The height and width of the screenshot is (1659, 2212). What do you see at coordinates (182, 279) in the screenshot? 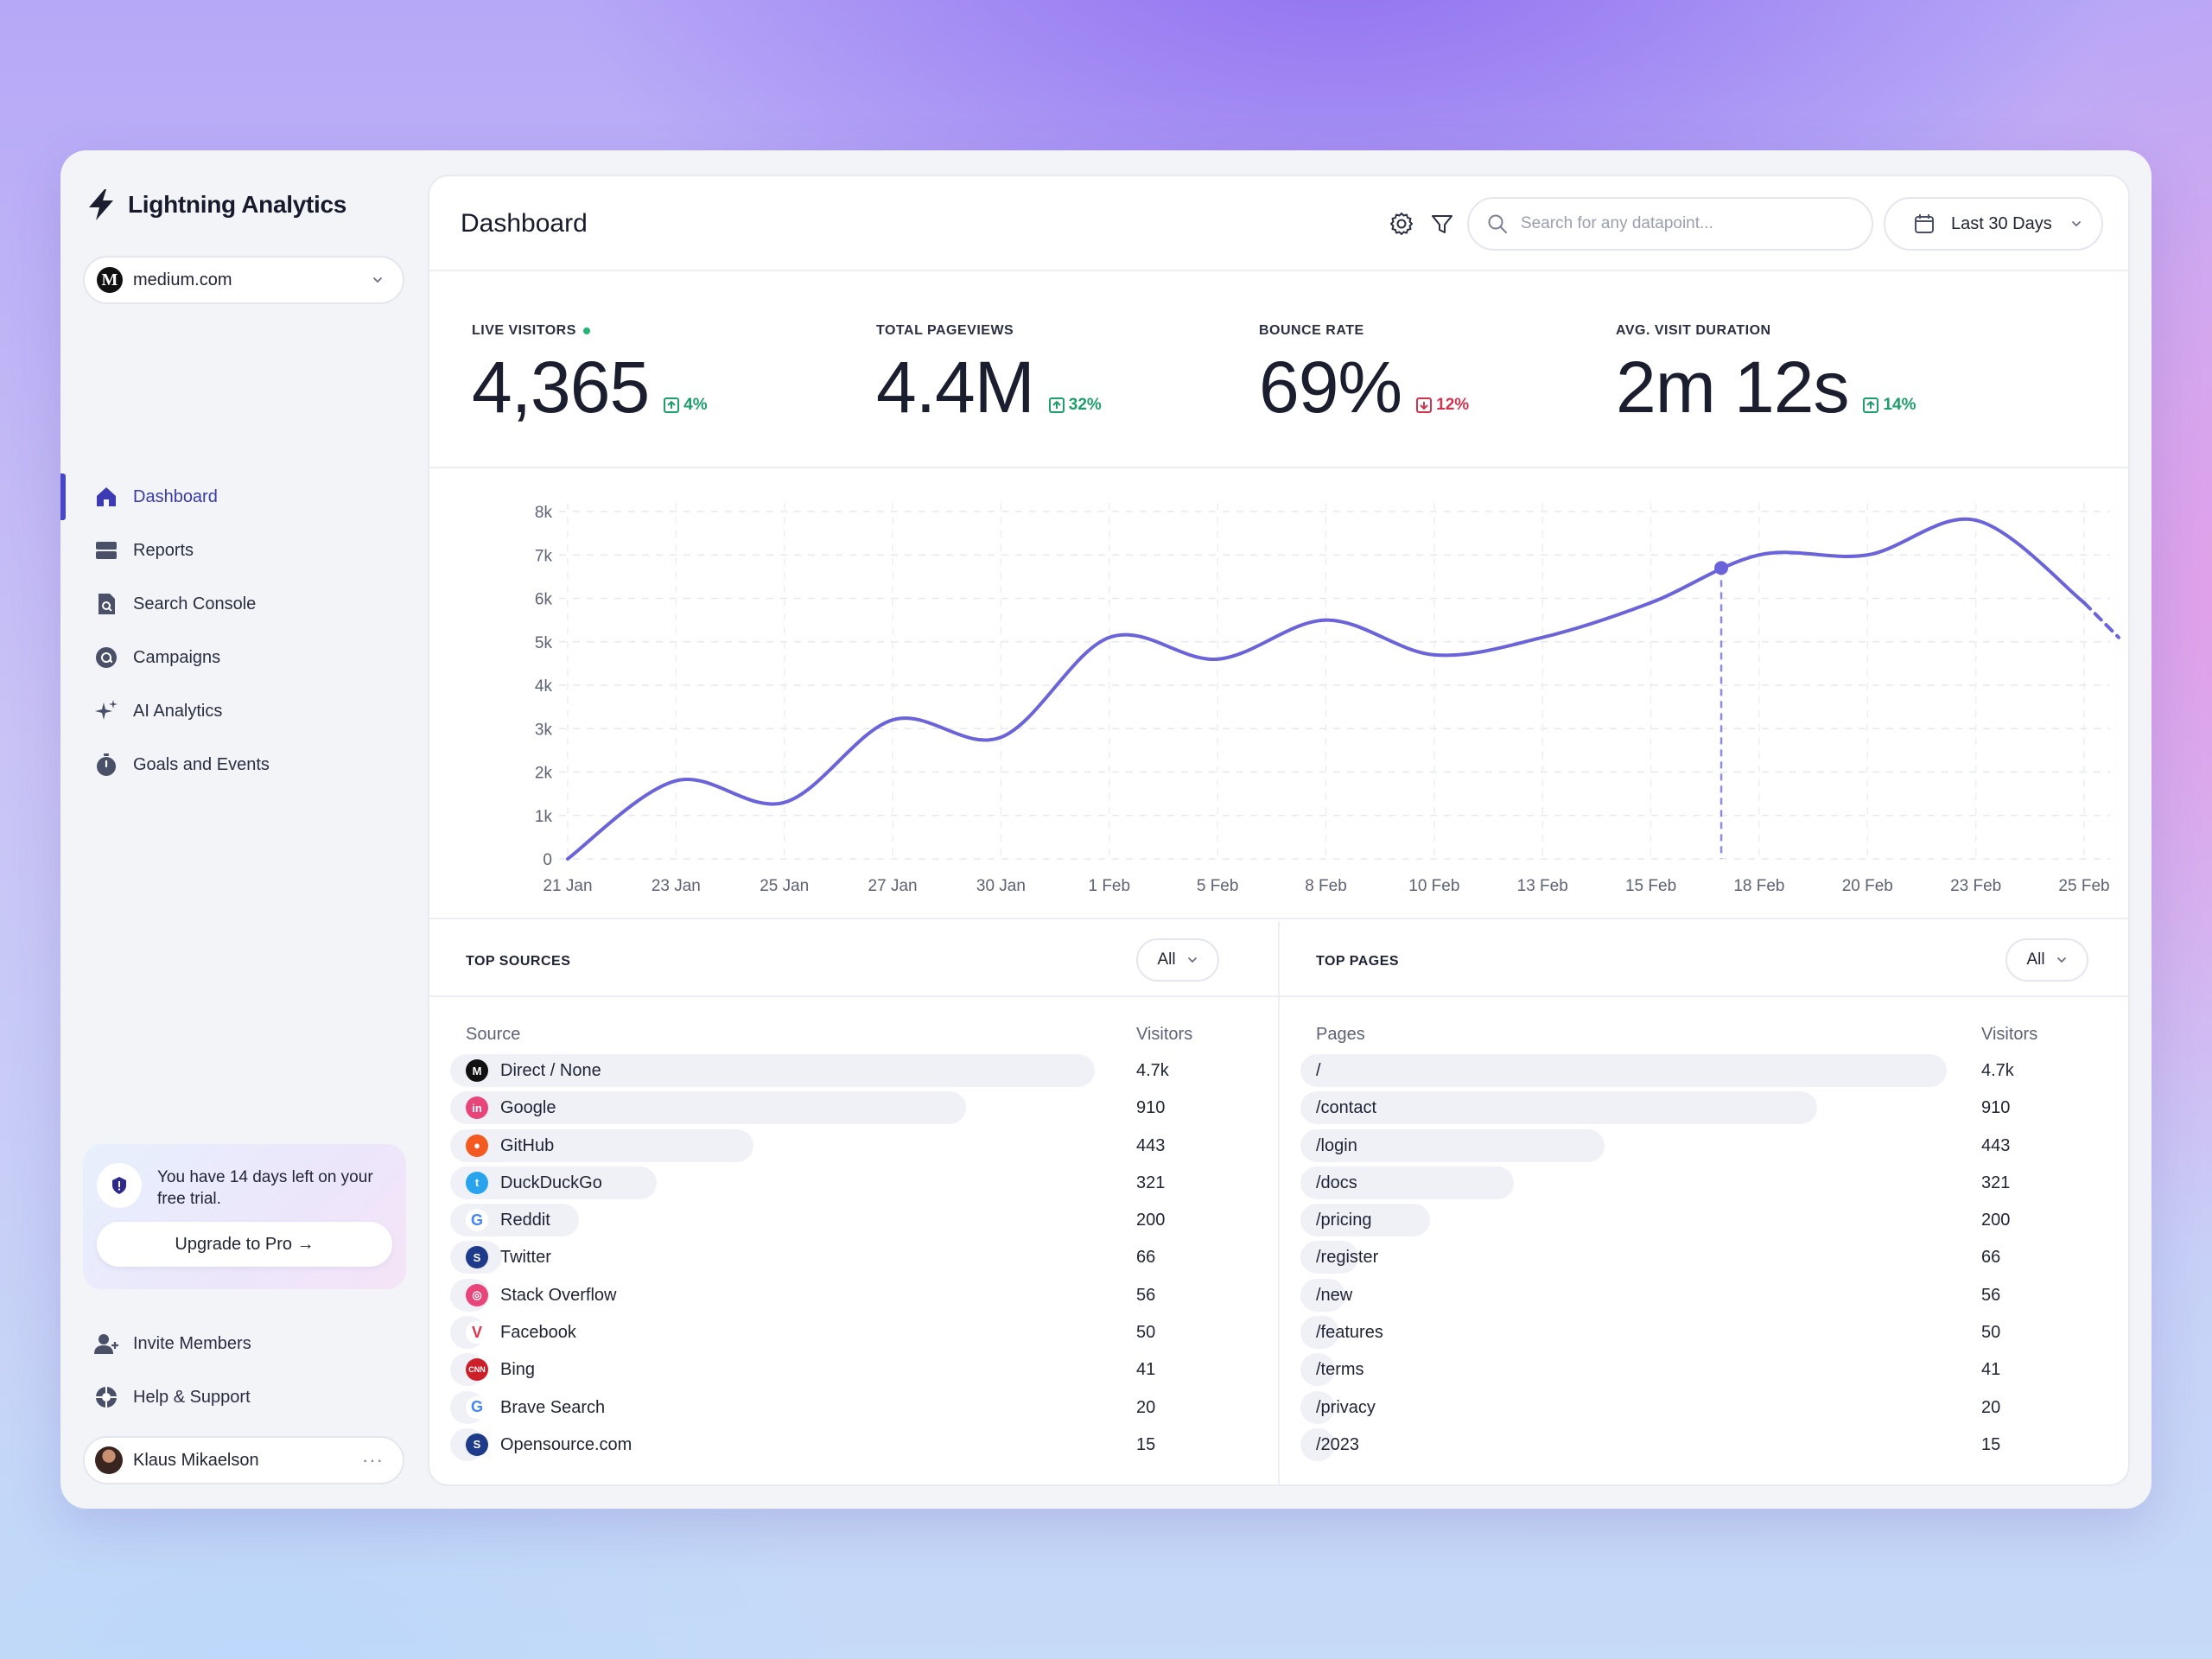
I see `site-selector-value: medium.com` at bounding box center [182, 279].